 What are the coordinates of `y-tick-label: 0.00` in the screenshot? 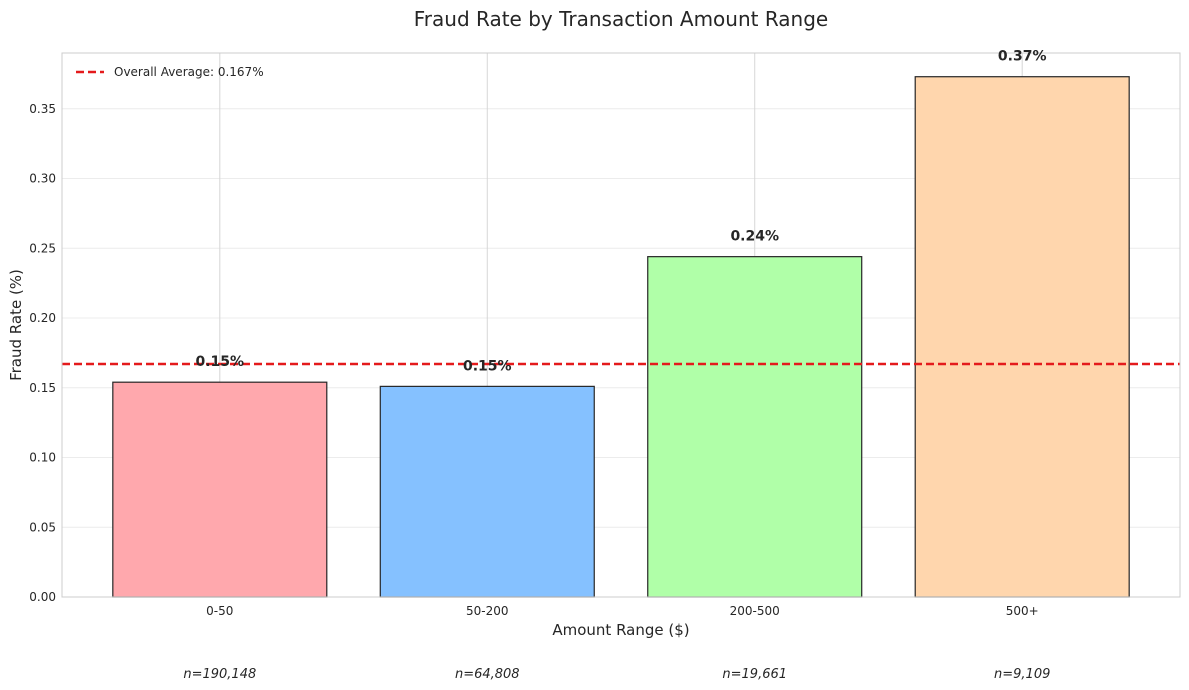 It's located at (42, 597).